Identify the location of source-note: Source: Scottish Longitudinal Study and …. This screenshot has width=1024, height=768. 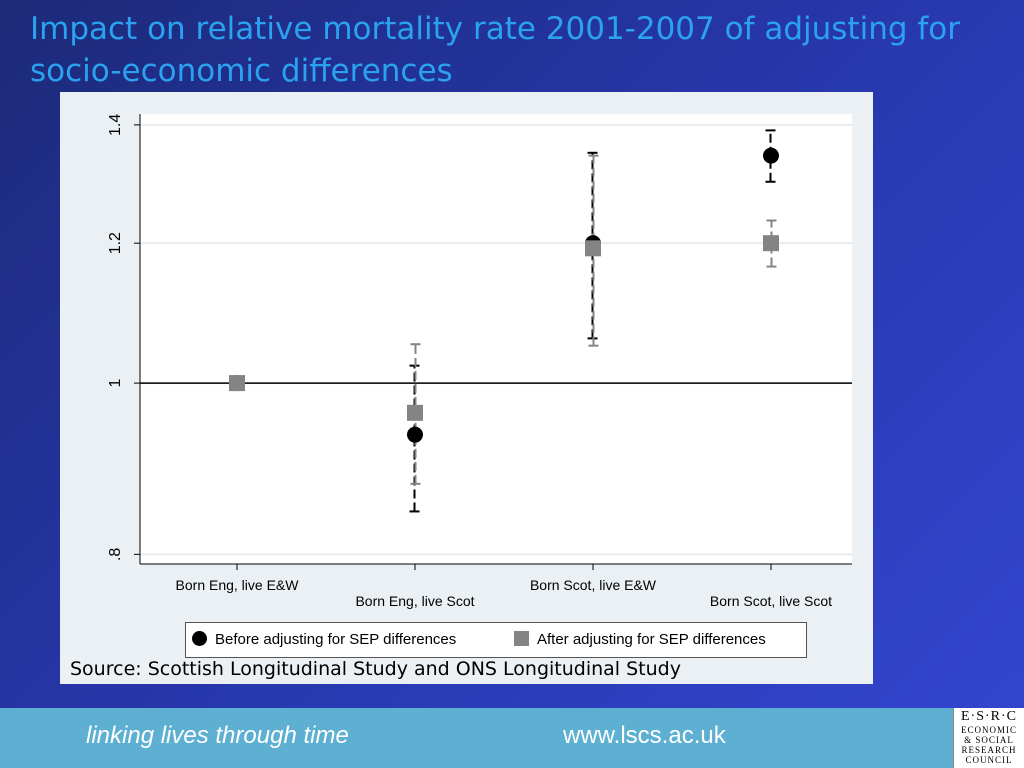
(375, 669).